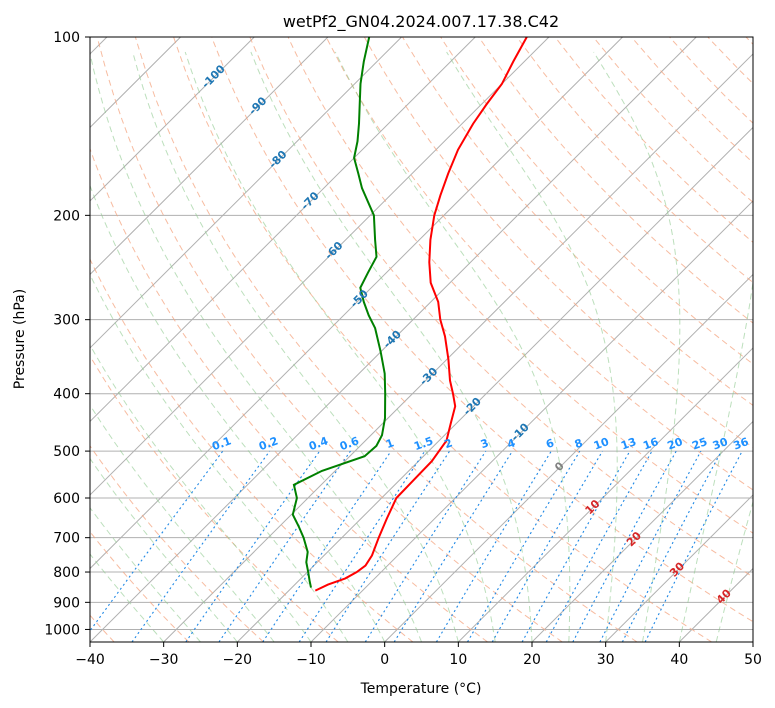  What do you see at coordinates (601, 444) in the screenshot?
I see `mixing-ratio-label: 10` at bounding box center [601, 444].